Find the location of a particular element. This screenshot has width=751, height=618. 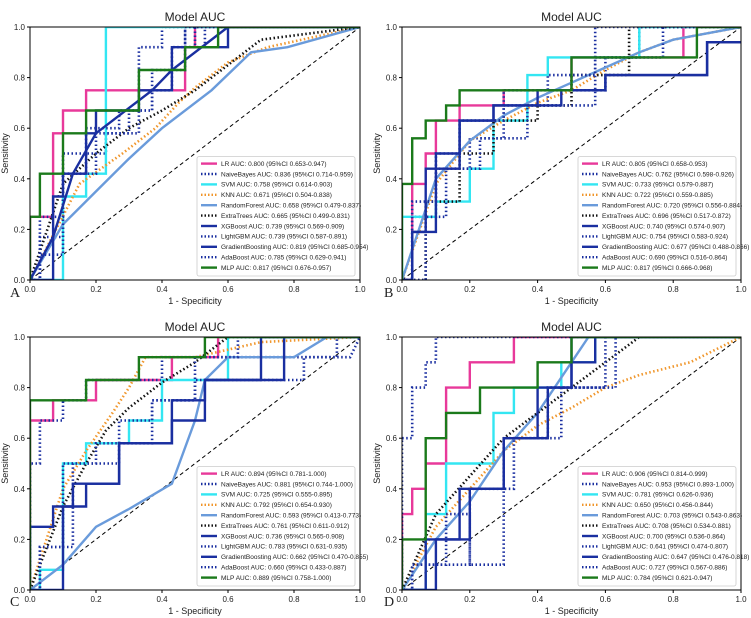

legend-label: LR AUC: 0.906 (95%CI 0.814-0.999) is located at coordinates (655, 474).